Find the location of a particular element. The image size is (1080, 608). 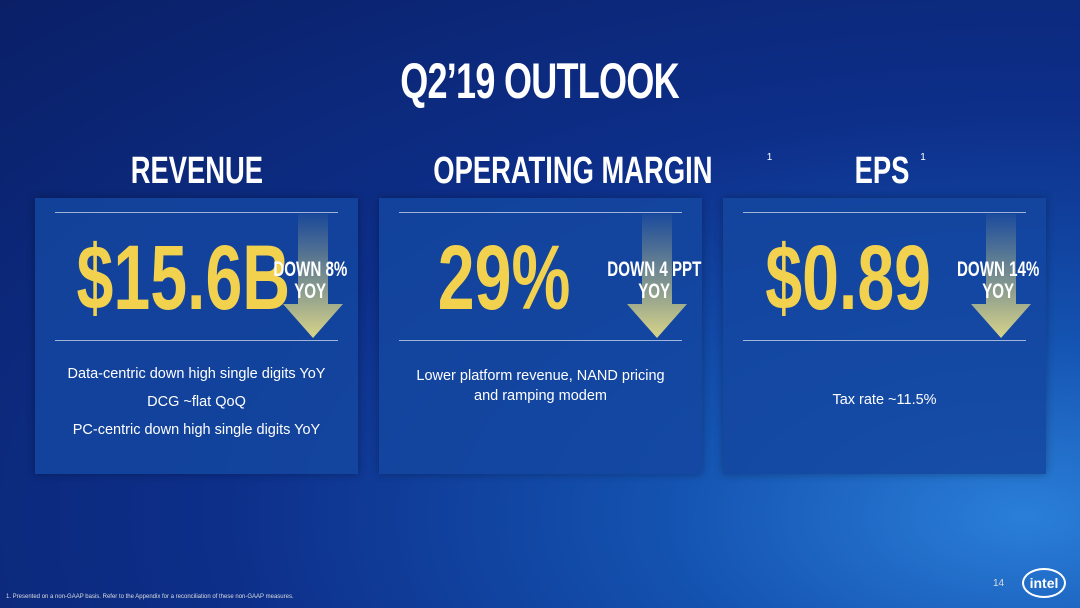

note: DCG ~flat QoQ is located at coordinates (196, 402).